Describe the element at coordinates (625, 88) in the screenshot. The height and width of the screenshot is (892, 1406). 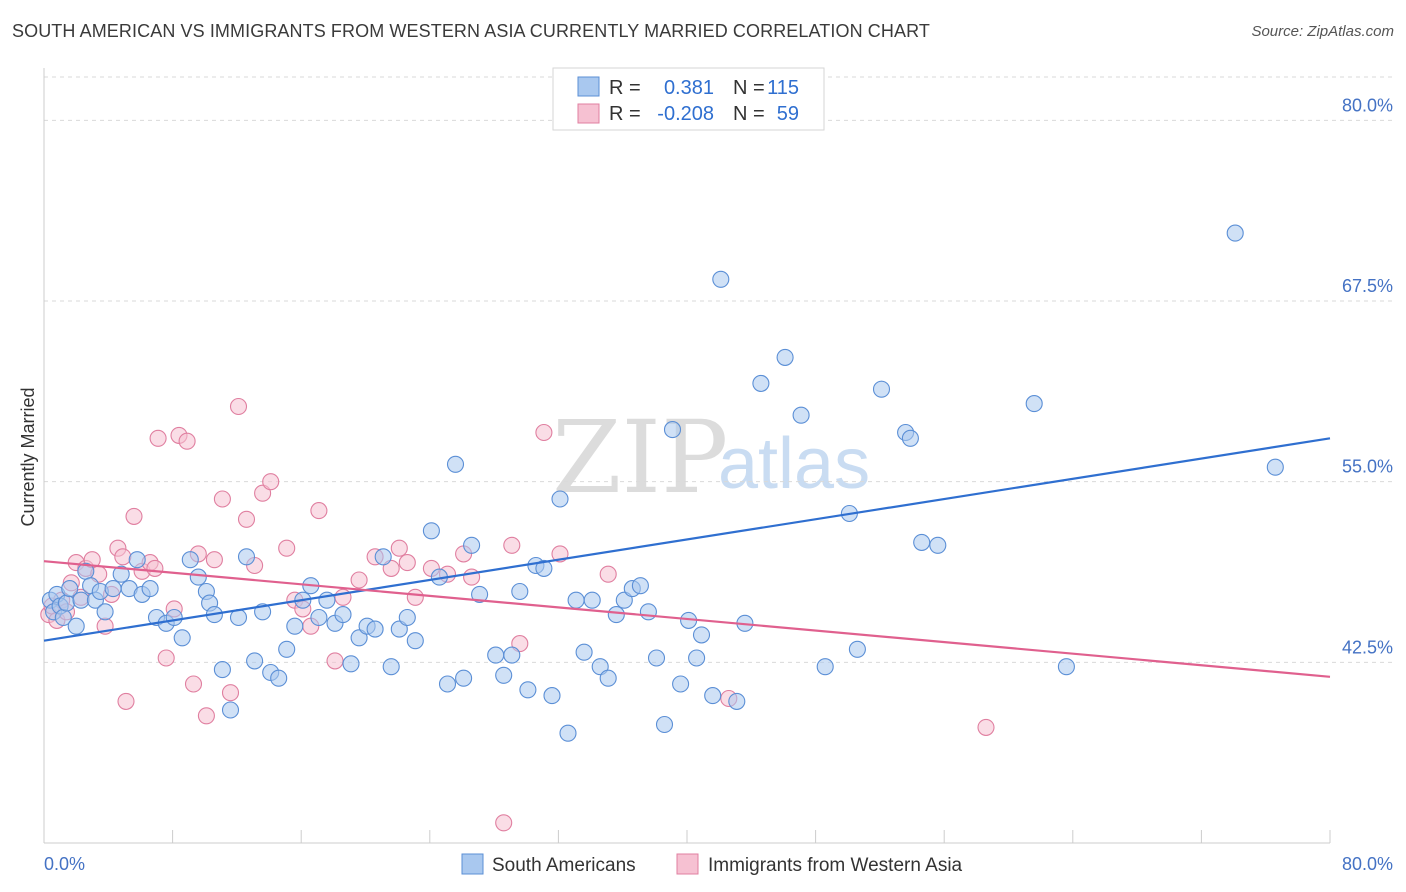
I see `legend-r-label-blue: R =` at that location.